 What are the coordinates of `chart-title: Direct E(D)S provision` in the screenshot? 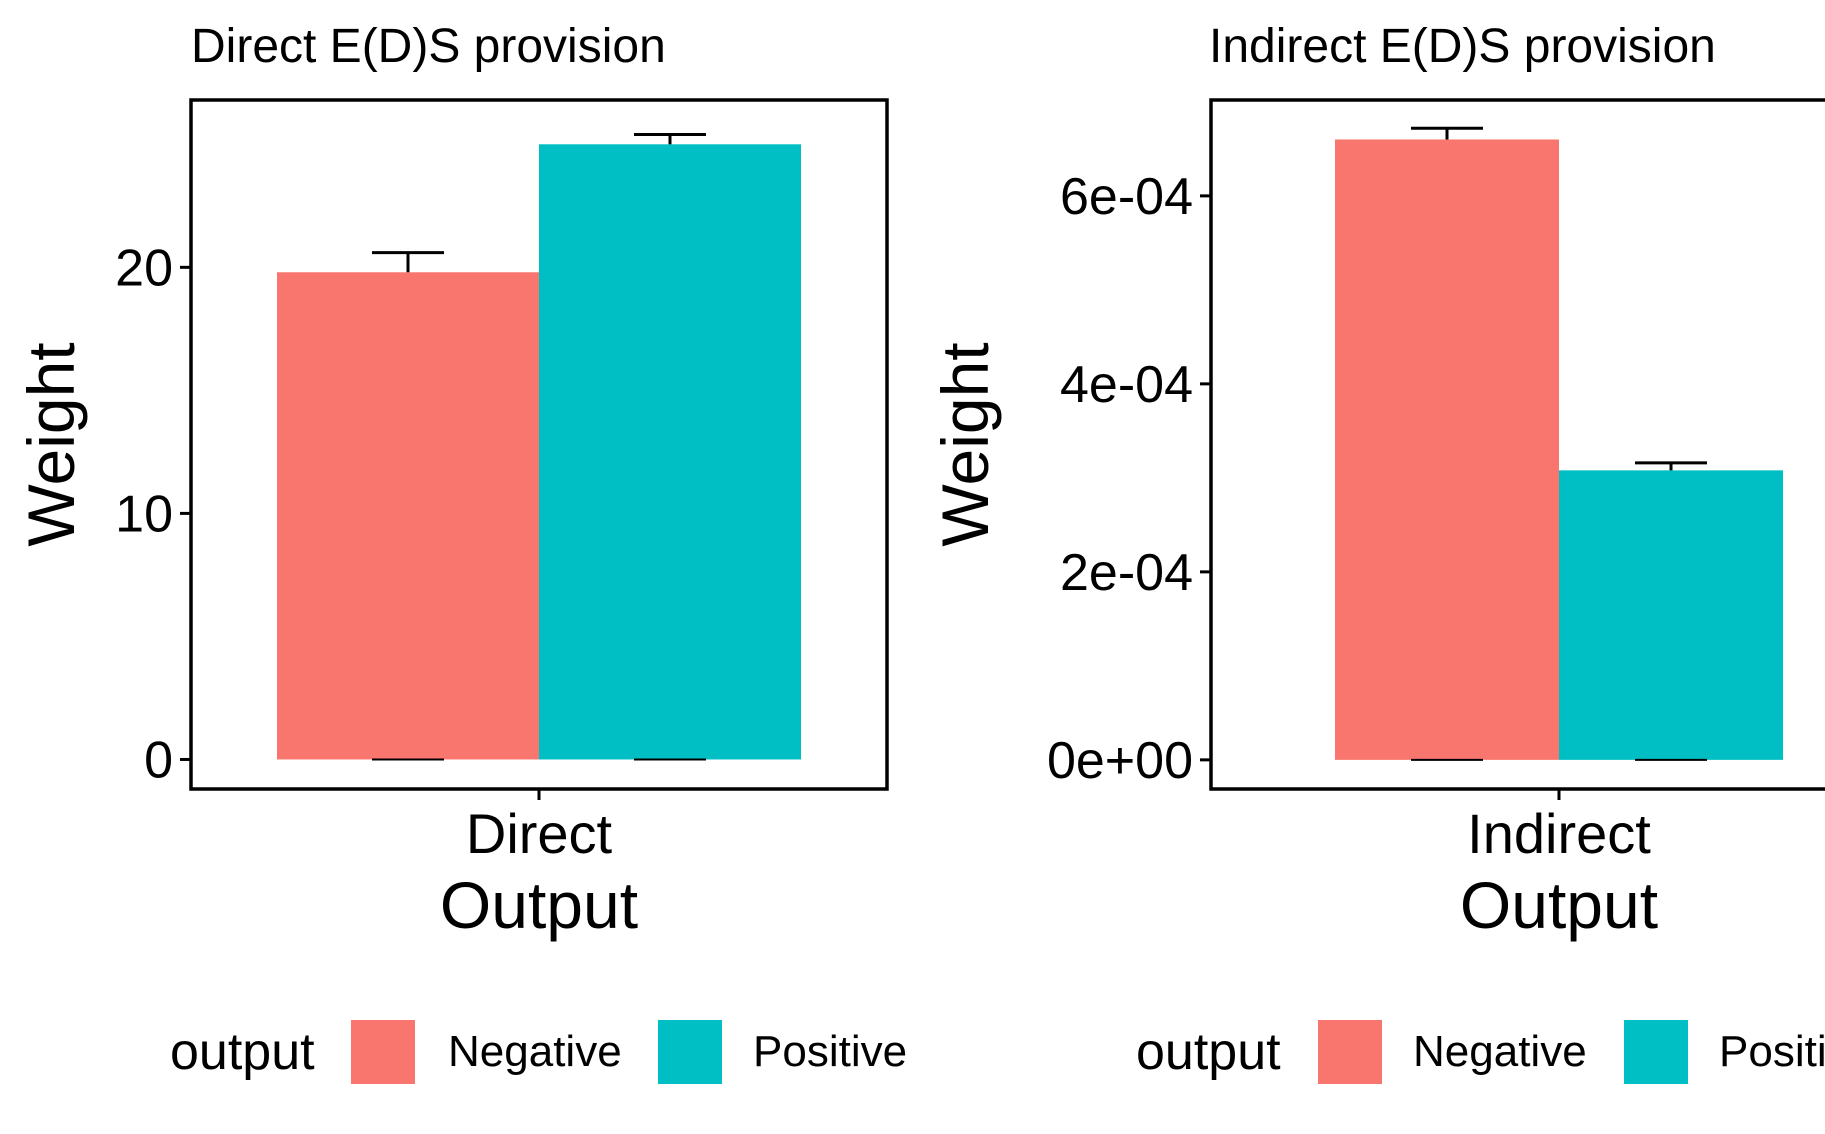 It's located at (428, 46).